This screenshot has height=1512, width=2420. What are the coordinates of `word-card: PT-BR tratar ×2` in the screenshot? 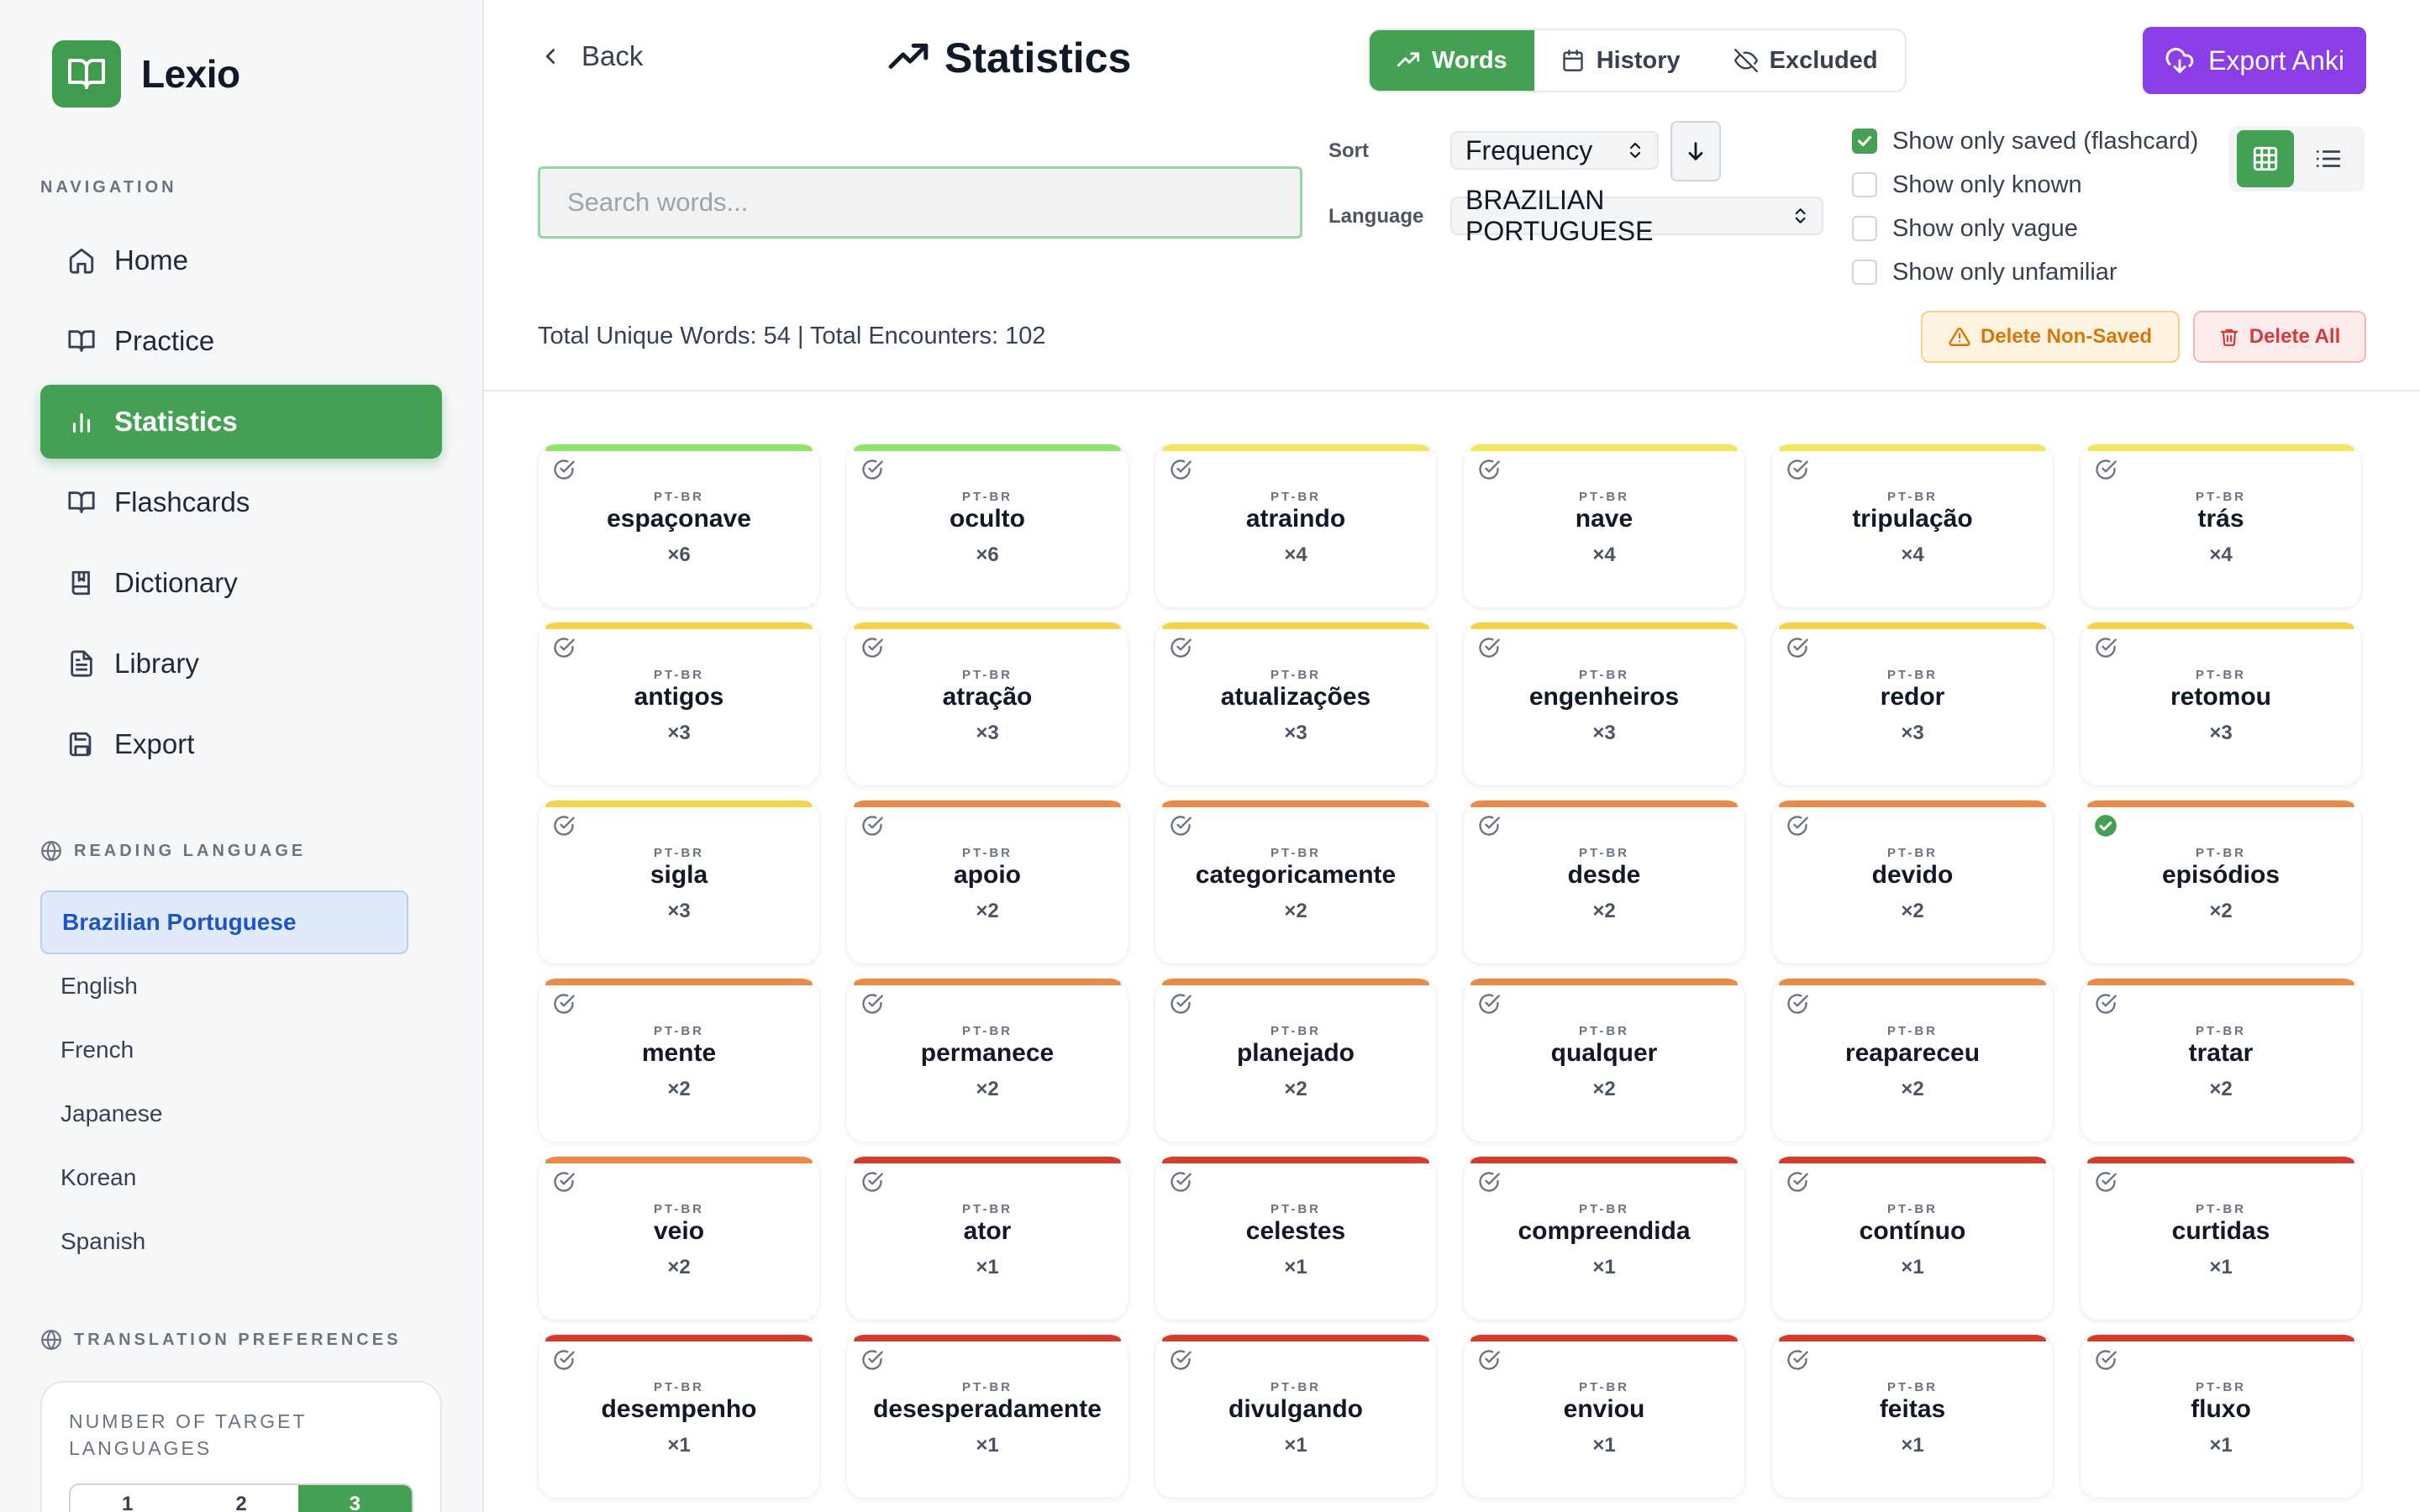 It's located at (2221, 1060).